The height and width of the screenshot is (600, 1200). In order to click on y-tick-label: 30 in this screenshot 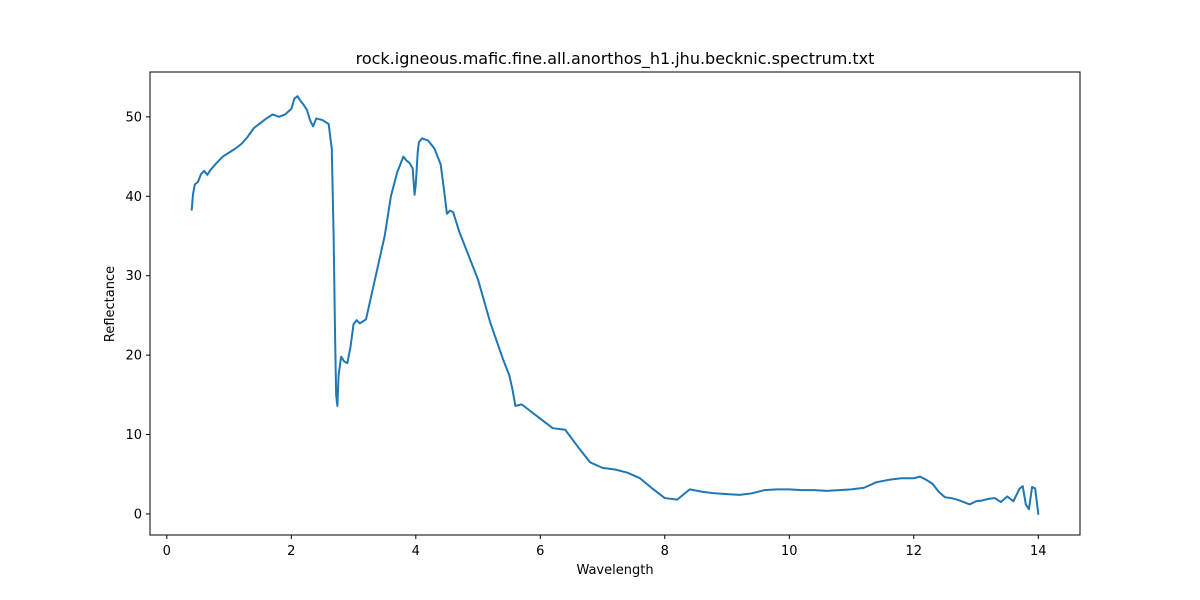, I will do `click(133, 276)`.